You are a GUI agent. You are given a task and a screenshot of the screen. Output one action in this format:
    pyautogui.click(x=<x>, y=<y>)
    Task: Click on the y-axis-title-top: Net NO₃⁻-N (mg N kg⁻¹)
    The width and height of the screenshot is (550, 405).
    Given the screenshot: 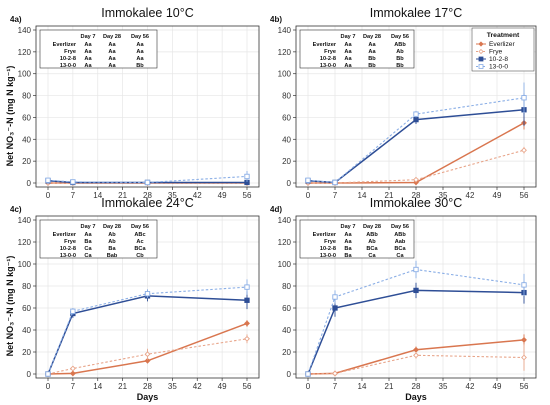 What is the action you would take?
    pyautogui.click(x=10, y=116)
    